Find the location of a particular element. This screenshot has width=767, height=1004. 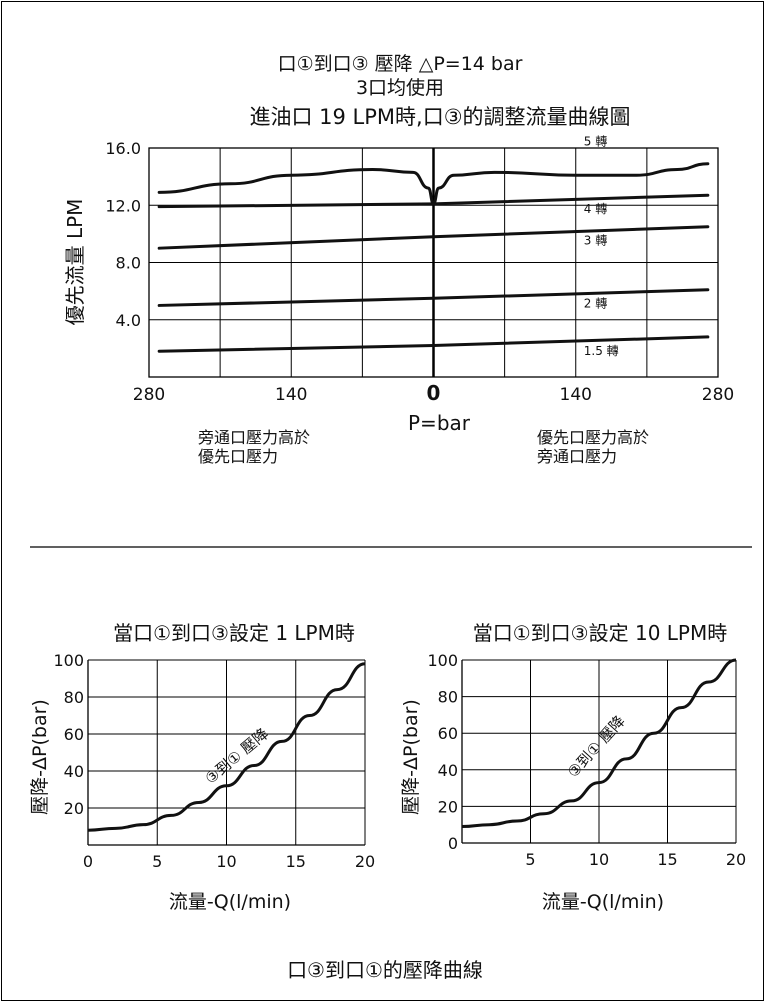

bottom-left-ticks: 0 5 10 15 20 20 40 60 80 100 is located at coordinates (214, 761).